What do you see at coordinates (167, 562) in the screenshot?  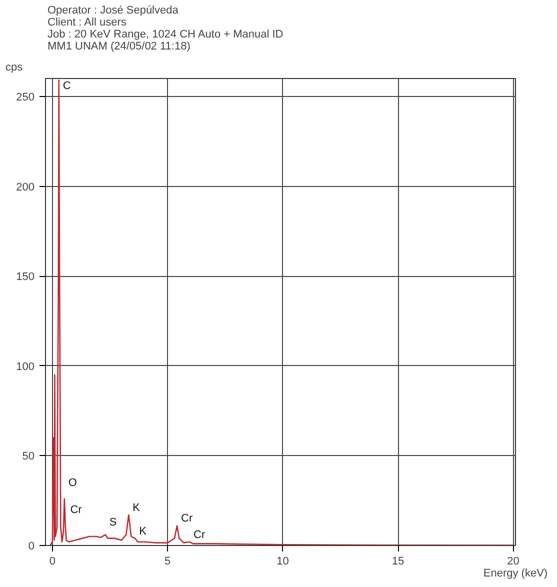 I see `x-tick-label: 5` at bounding box center [167, 562].